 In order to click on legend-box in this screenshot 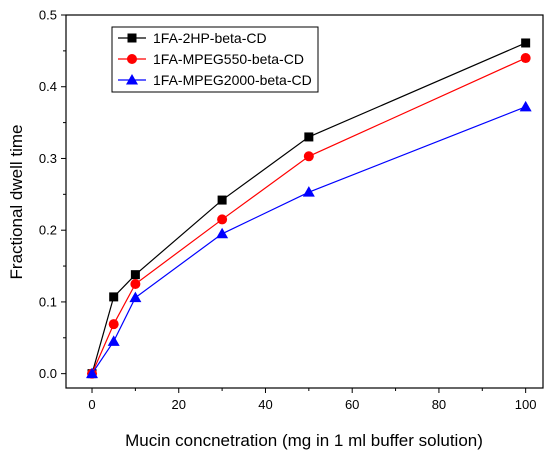, I will do `click(215, 59)`.